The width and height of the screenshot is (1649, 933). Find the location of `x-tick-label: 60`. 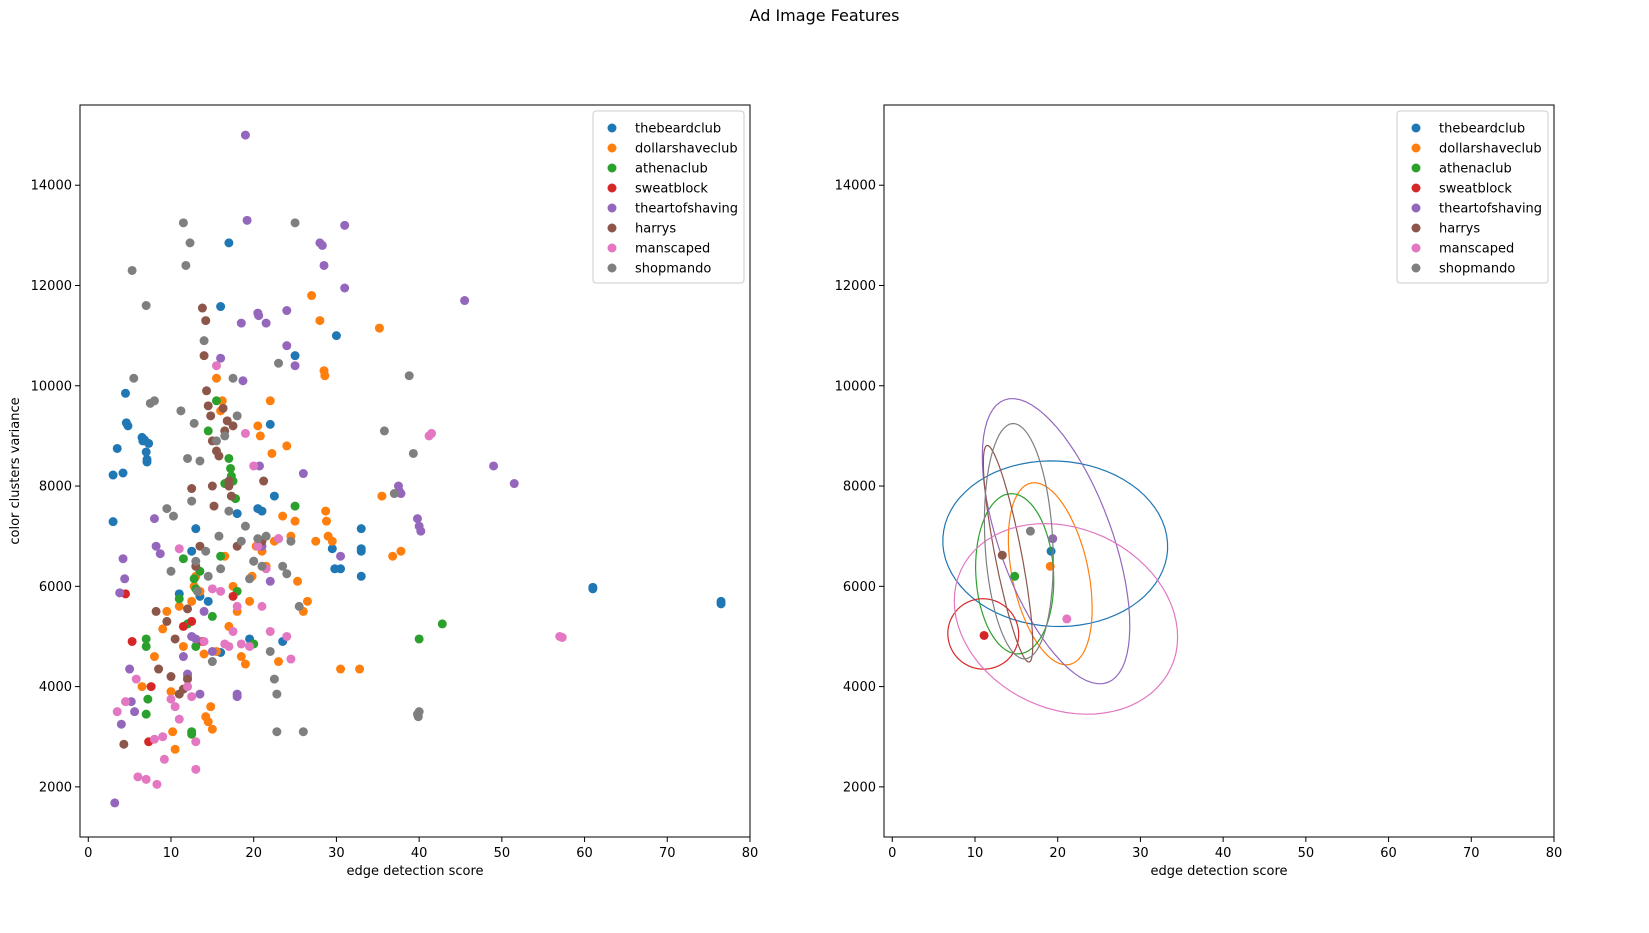

x-tick-label: 60 is located at coordinates (1388, 853).